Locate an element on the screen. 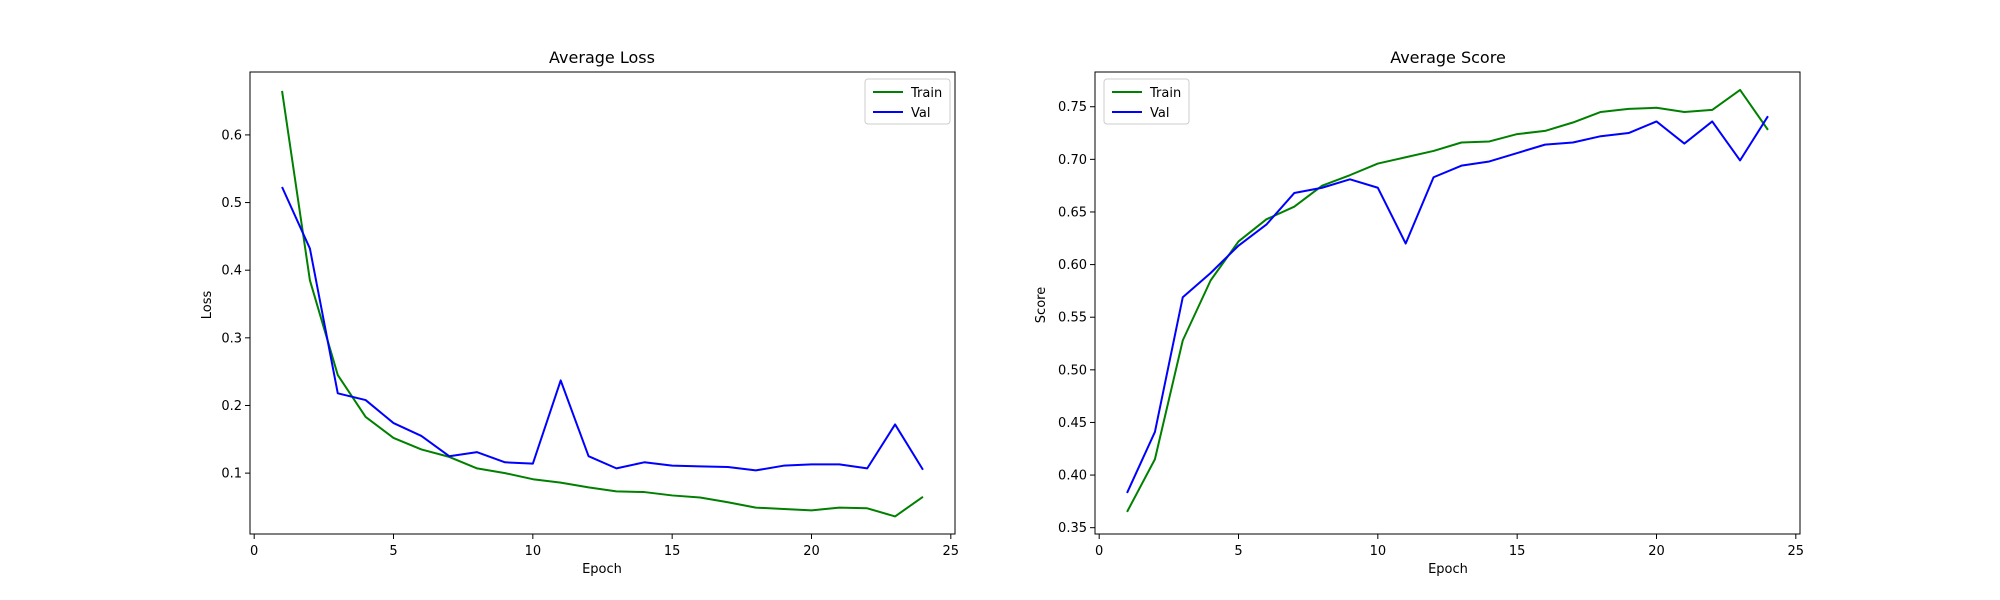  loss-legend-label-val: Val is located at coordinates (920, 113).